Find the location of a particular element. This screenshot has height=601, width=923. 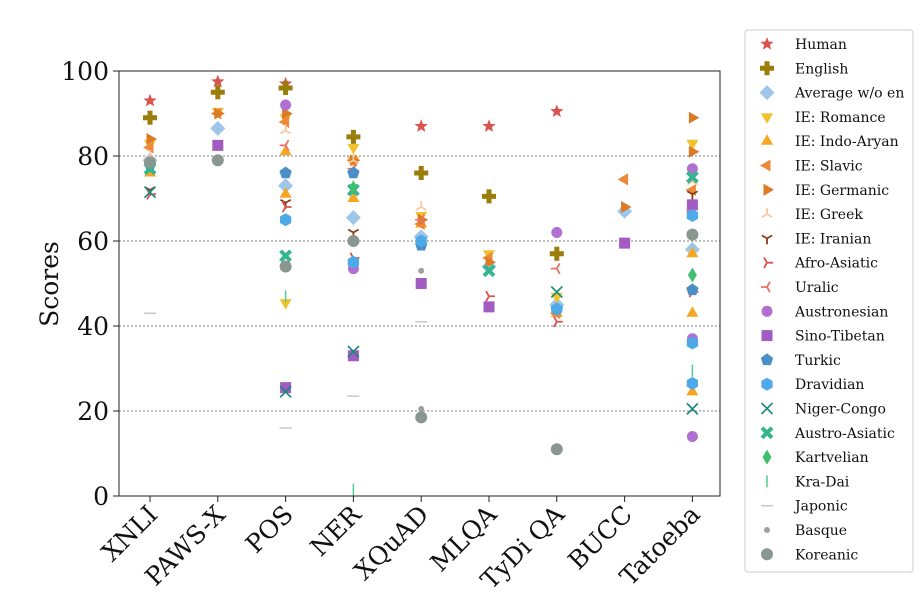

legend-label: Dravidian is located at coordinates (829, 385).